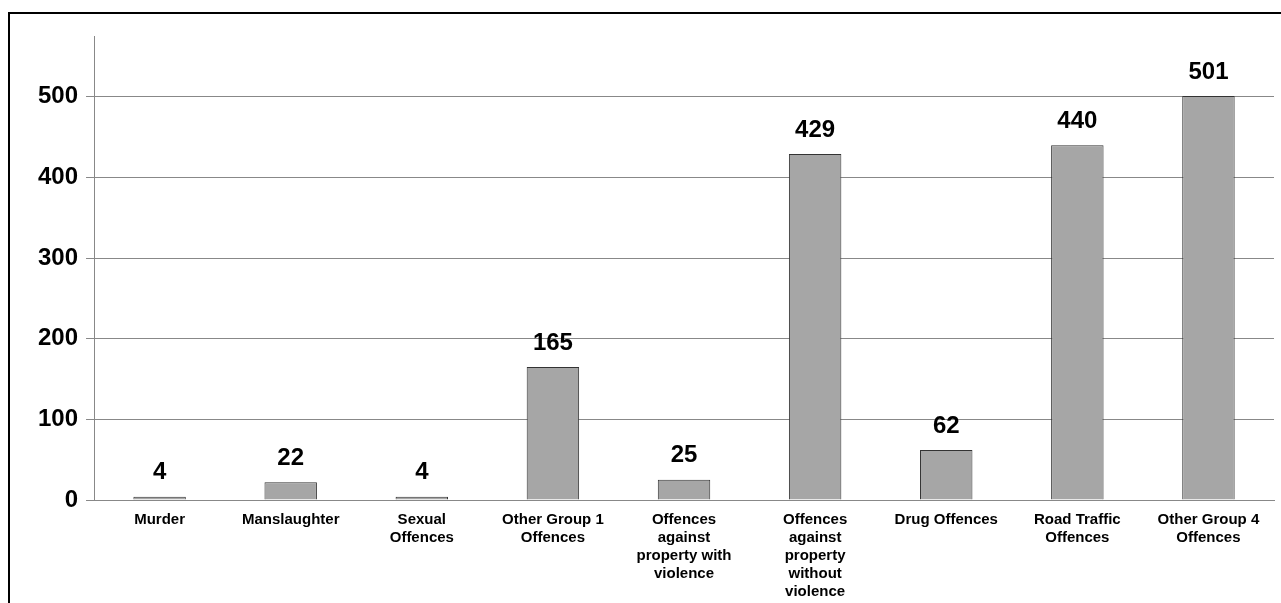 The image size is (1281, 603). Describe the element at coordinates (684, 454) in the screenshot. I see `data-label: 25` at that location.